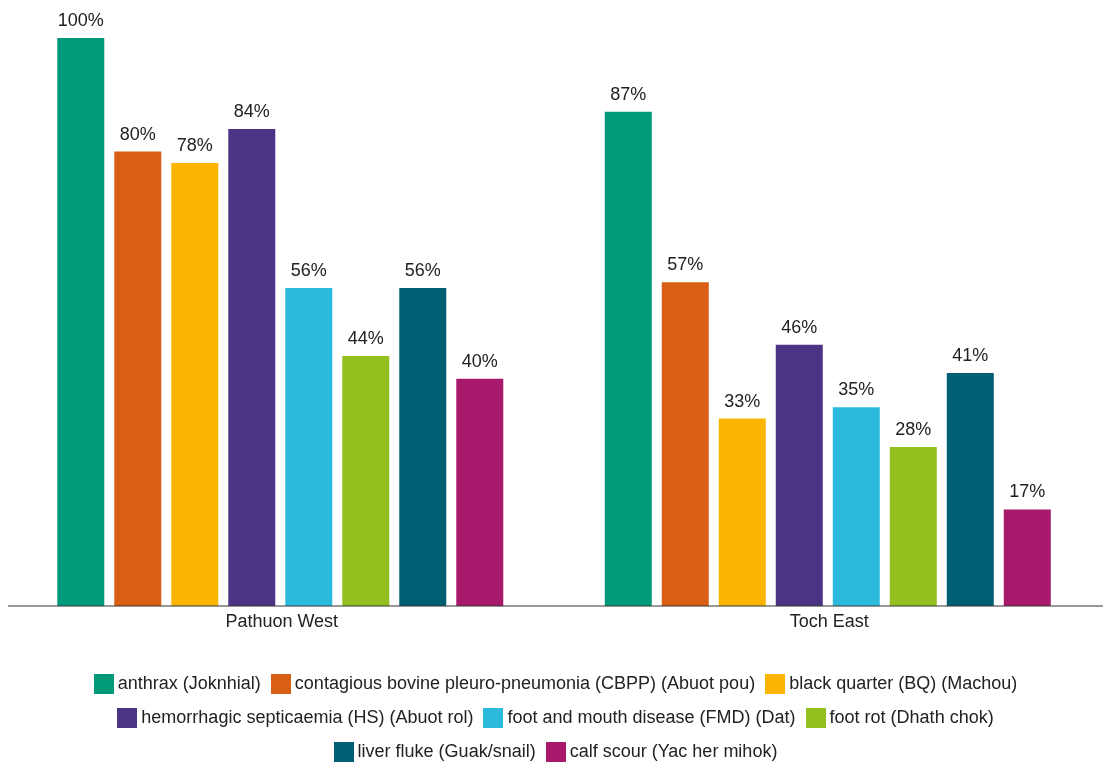 The width and height of the screenshot is (1107, 771). Describe the element at coordinates (903, 683) in the screenshot. I see `legend-label: black quarter (BQ) (Machou)` at that location.